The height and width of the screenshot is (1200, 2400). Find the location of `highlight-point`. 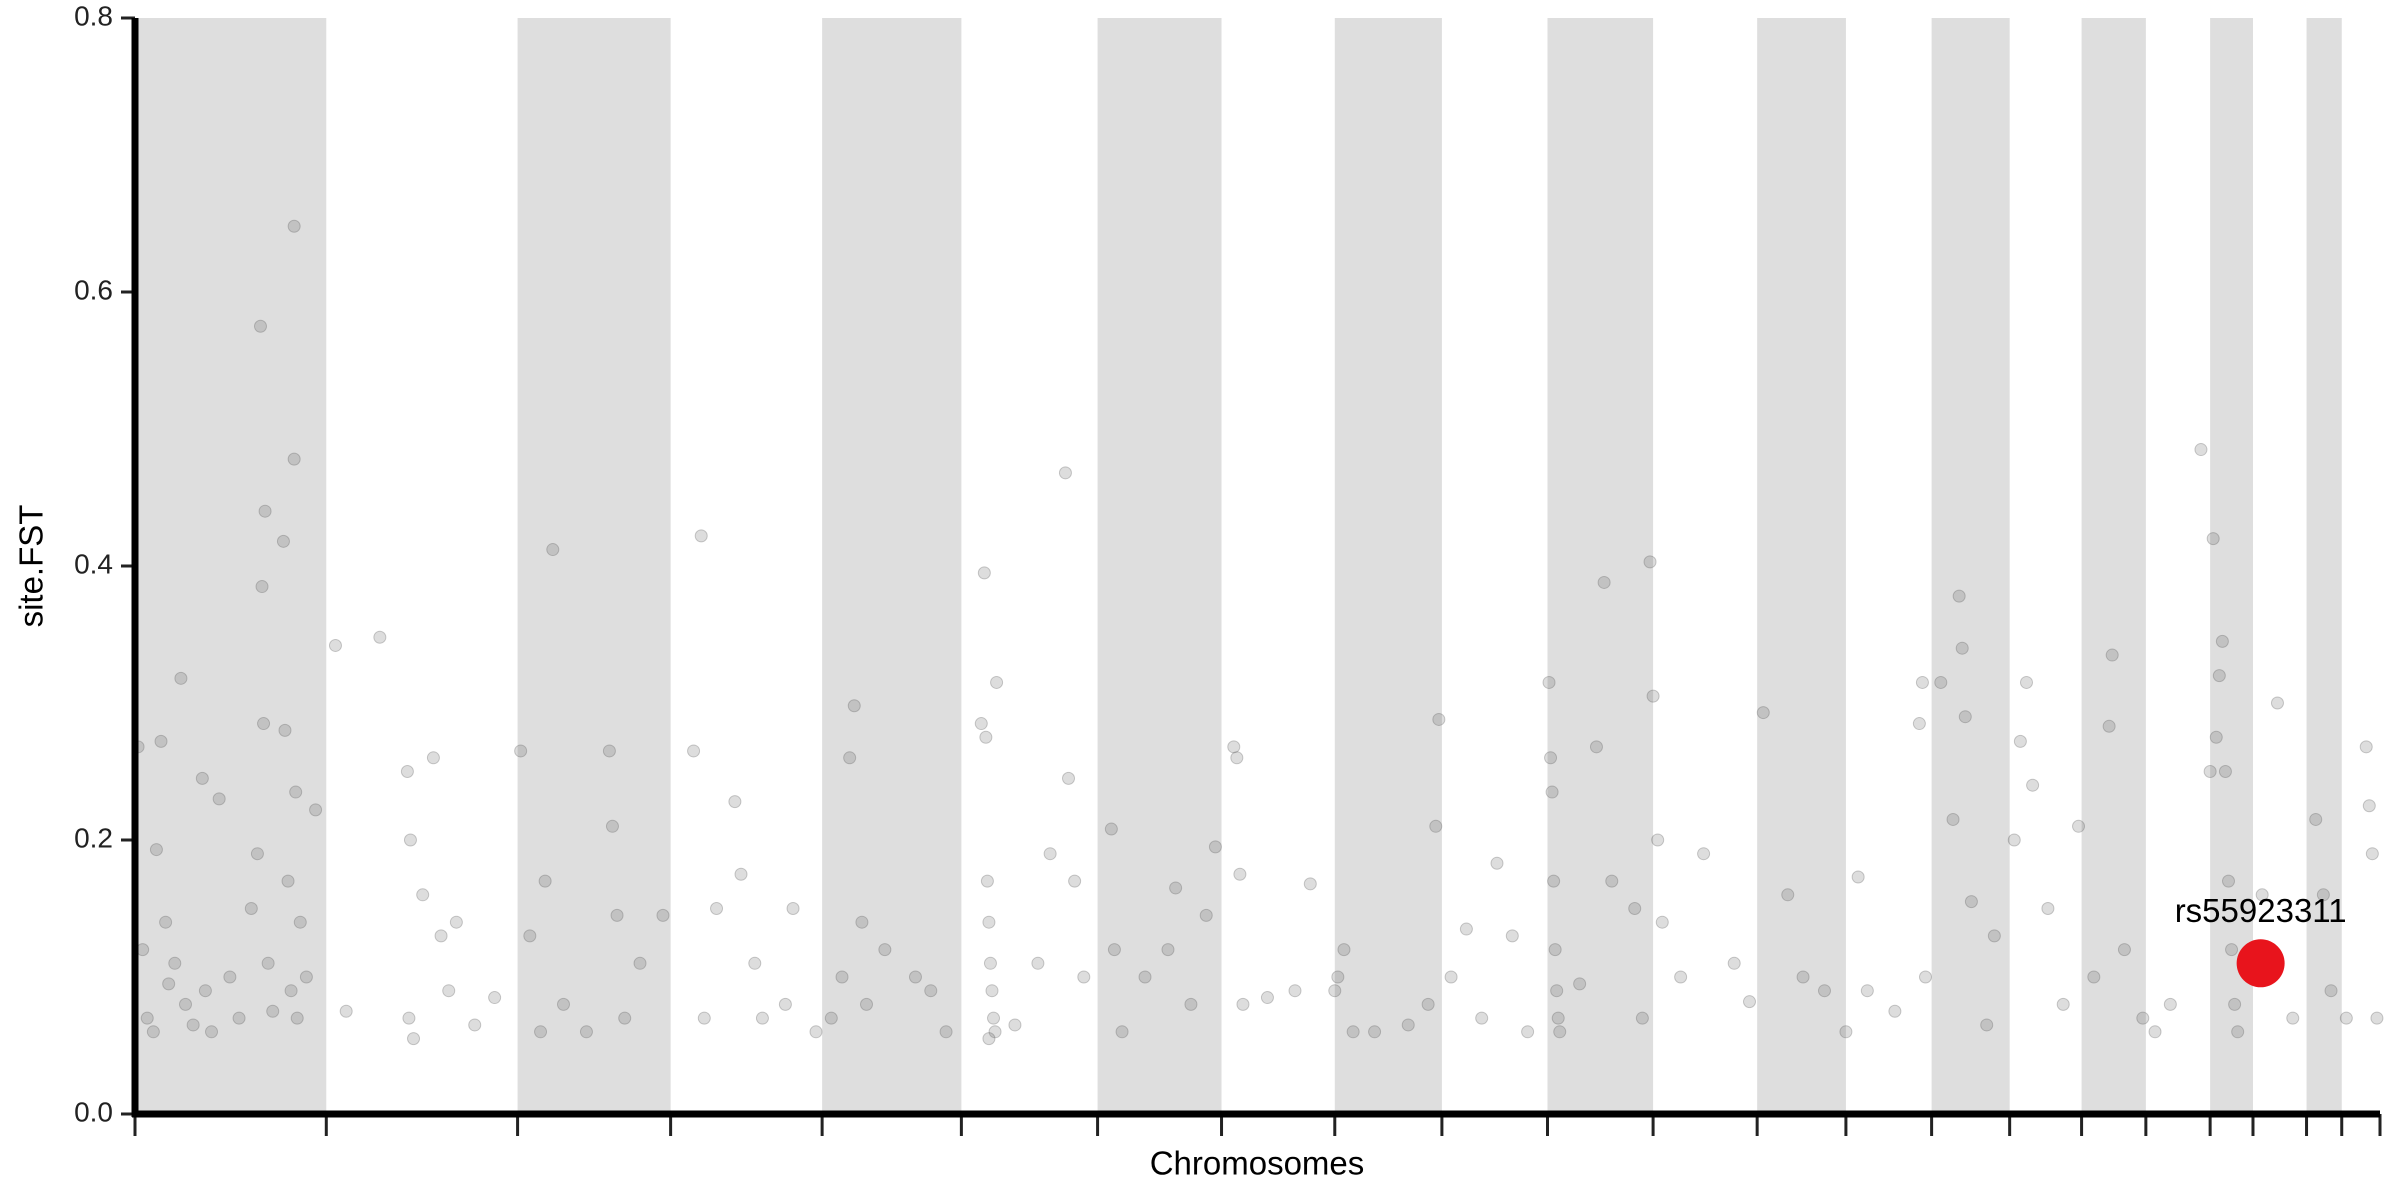

highlight-point is located at coordinates (2260, 963).